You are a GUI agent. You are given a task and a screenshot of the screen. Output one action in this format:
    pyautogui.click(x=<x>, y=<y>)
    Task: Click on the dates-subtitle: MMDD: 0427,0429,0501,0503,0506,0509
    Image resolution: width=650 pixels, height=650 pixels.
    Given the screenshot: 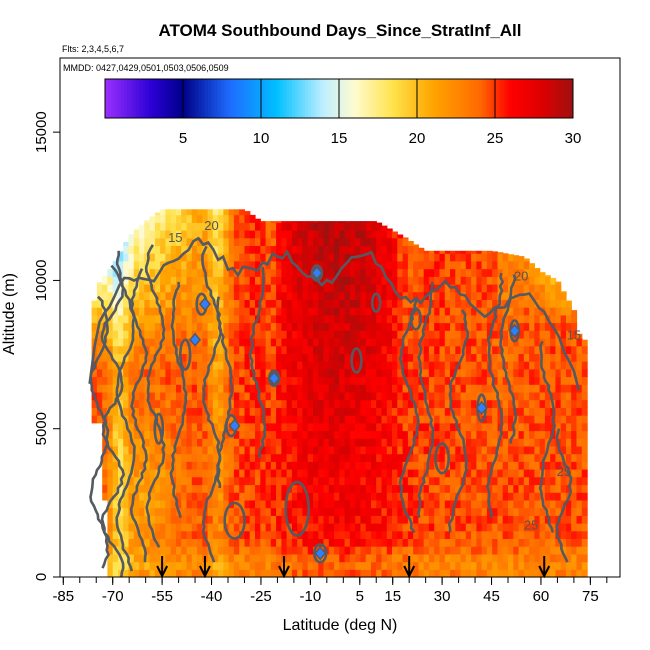 What is the action you would take?
    pyautogui.click(x=146, y=68)
    